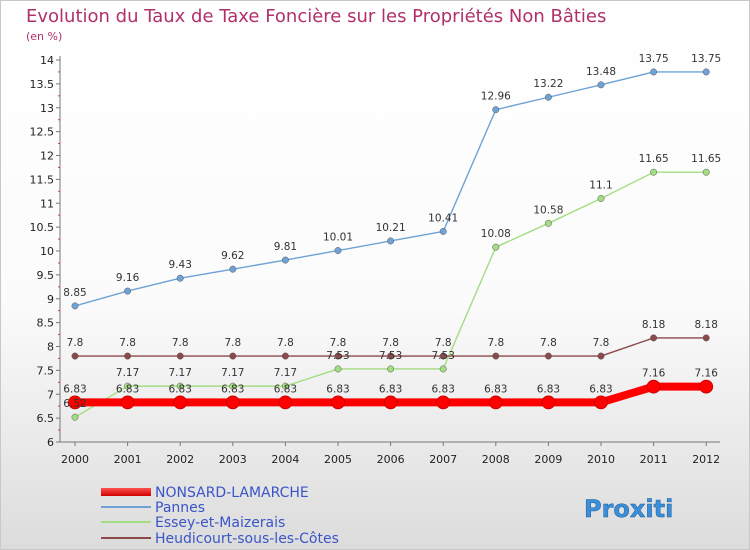 This screenshot has height=550, width=750. I want to click on y-tick-label: 6.5, so click(46, 418).